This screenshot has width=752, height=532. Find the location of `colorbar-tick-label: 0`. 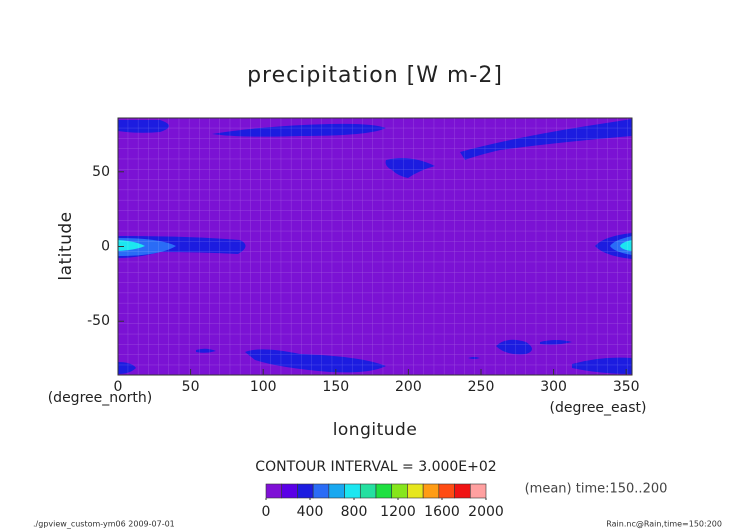

colorbar-tick-label: 0 is located at coordinates (266, 512).